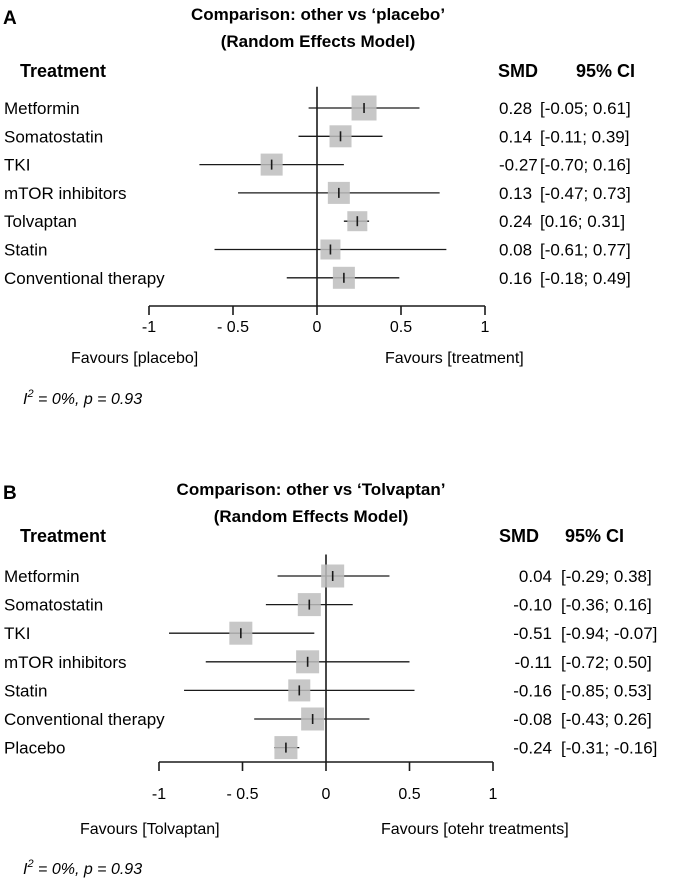  What do you see at coordinates (585, 193) in the screenshot?
I see `panel-a-ci-value: [-0.47; 0.73]` at bounding box center [585, 193].